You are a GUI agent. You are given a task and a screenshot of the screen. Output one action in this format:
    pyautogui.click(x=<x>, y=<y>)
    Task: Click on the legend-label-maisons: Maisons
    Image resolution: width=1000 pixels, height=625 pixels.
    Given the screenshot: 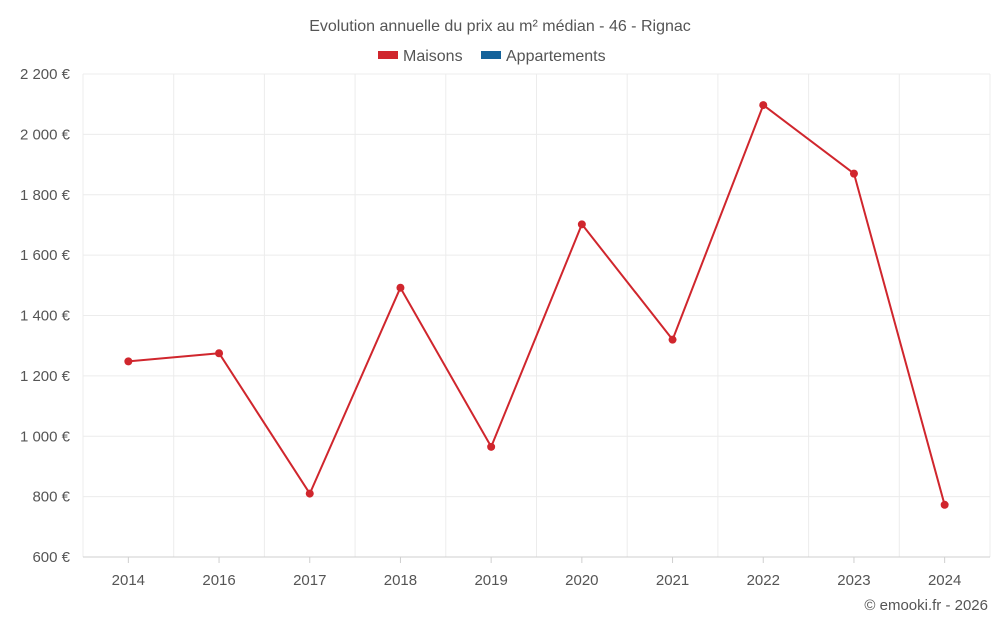 What is the action you would take?
    pyautogui.click(x=433, y=56)
    